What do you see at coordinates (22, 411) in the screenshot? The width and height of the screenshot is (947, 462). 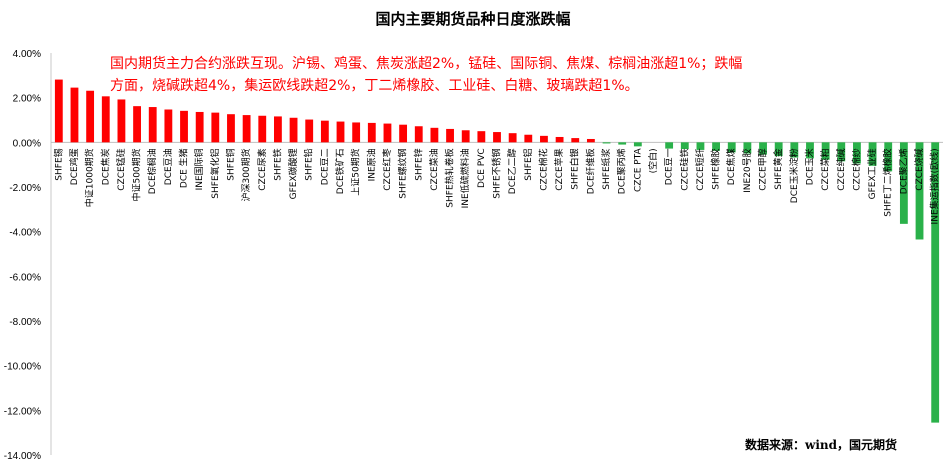 I see `y-tick-label: -12.00%` at bounding box center [22, 411].